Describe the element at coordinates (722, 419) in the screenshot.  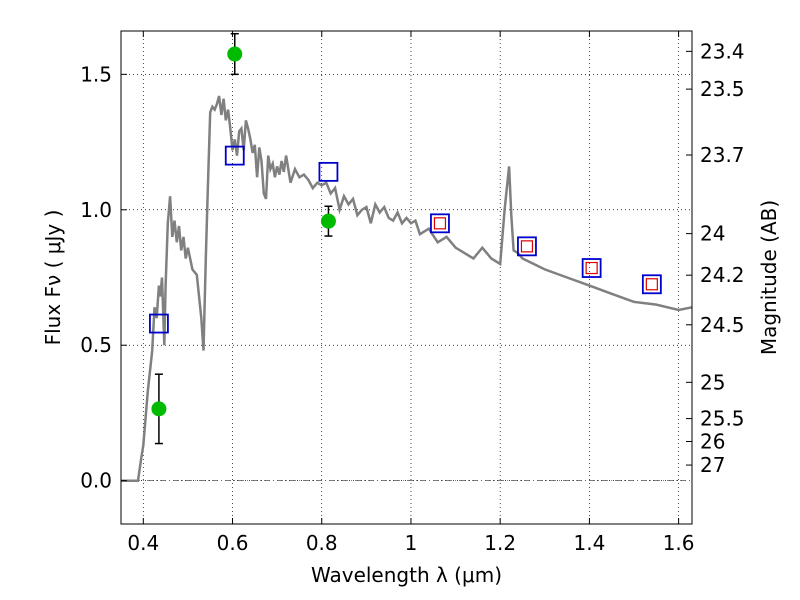
I see `magnitude-tick-label: 25.5` at that location.